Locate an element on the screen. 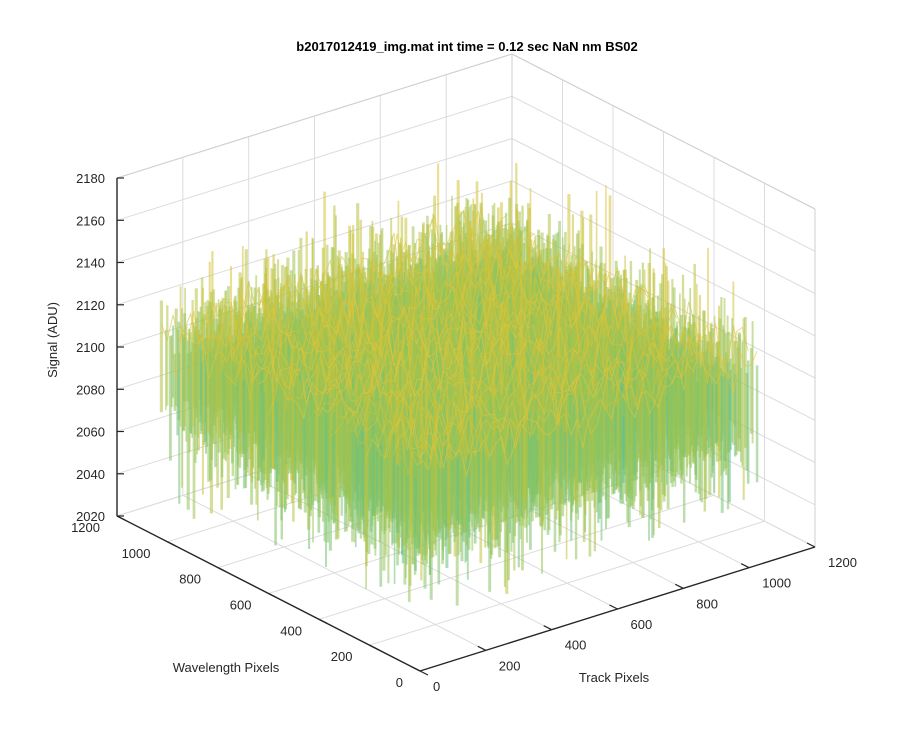  z-tick-label: 2040 is located at coordinates (90, 474).